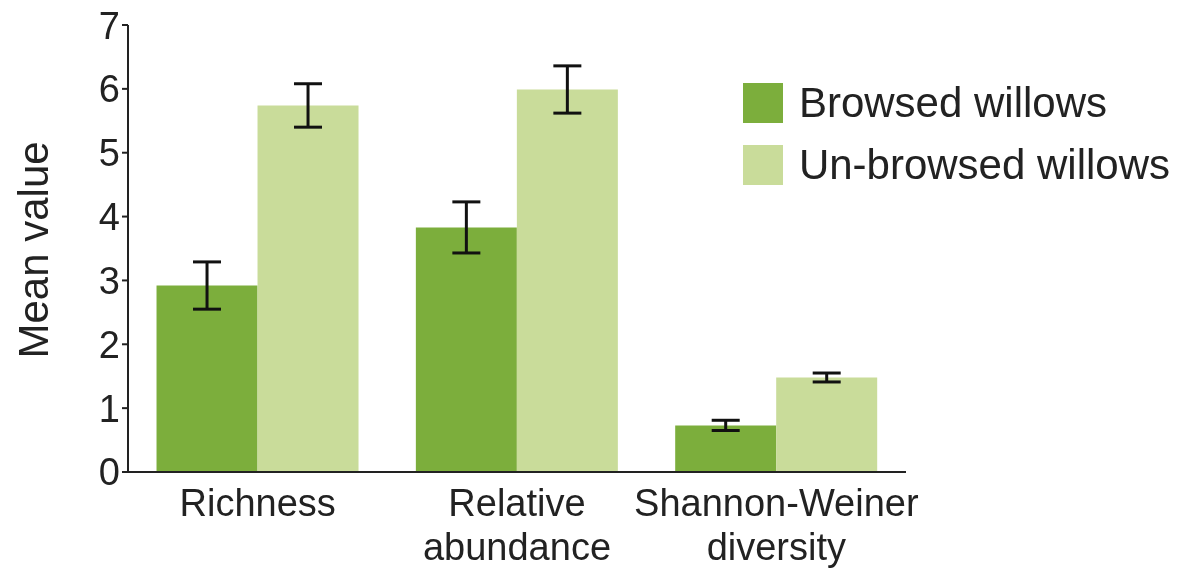  What do you see at coordinates (33, 250) in the screenshot?
I see `y-axis-title: Mean value` at bounding box center [33, 250].